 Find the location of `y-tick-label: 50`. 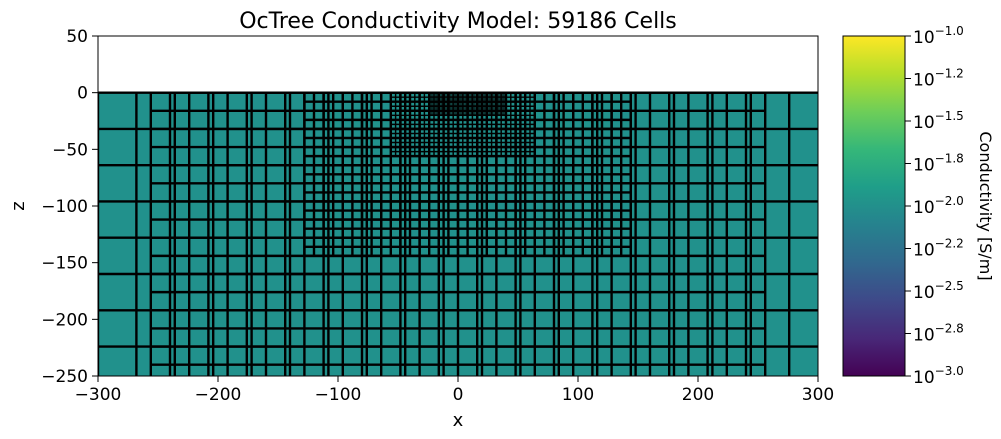

y-tick-label: 50 is located at coordinates (77, 37).